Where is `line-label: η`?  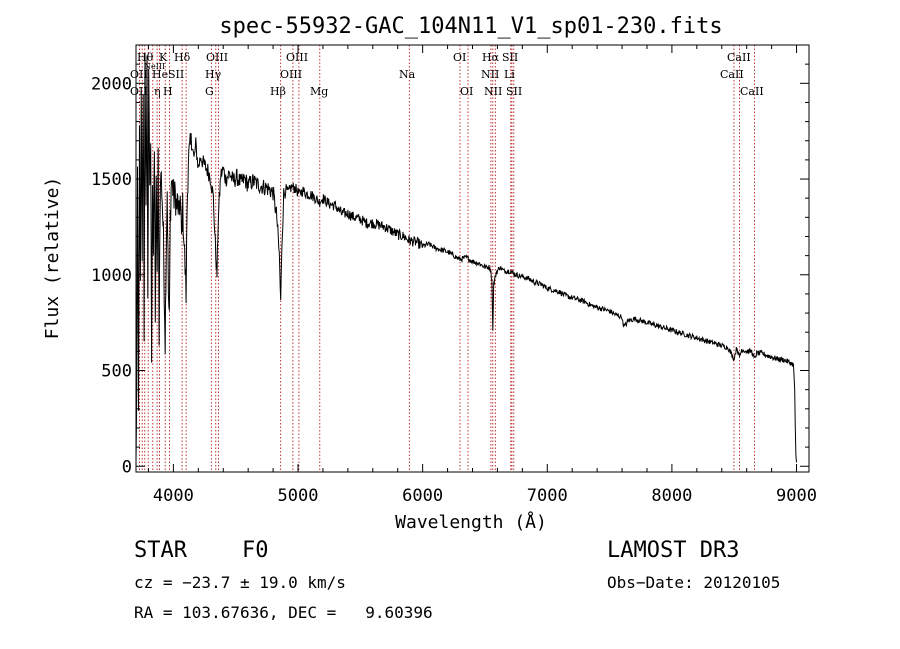 line-label: η is located at coordinates (157, 91).